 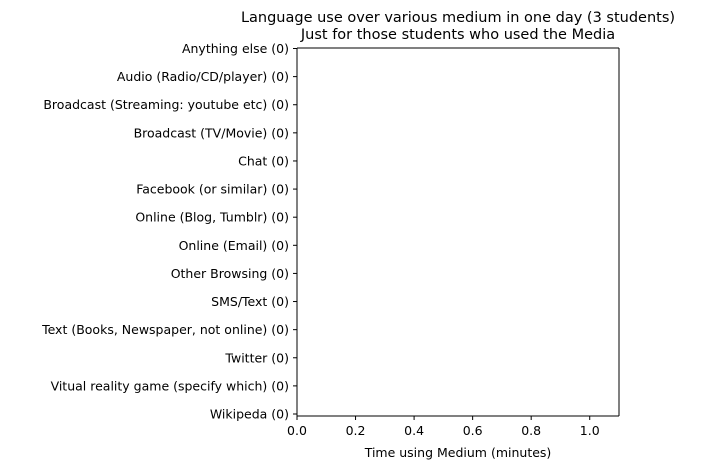 I want to click on x-tick-label: 1.0, so click(x=590, y=430).